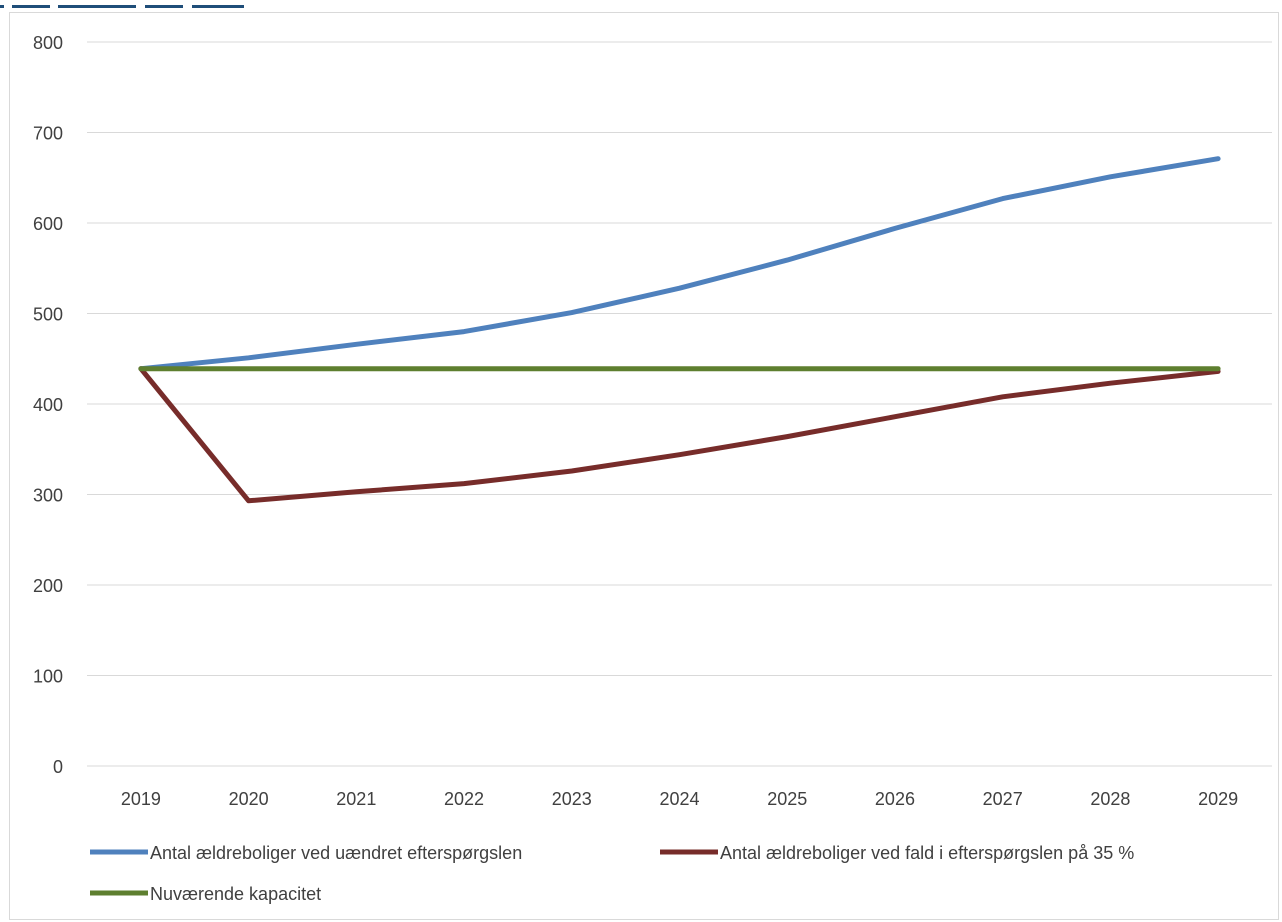  What do you see at coordinates (235, 894) in the screenshot?
I see `legend-label-3: Nuværende kapacitet` at bounding box center [235, 894].